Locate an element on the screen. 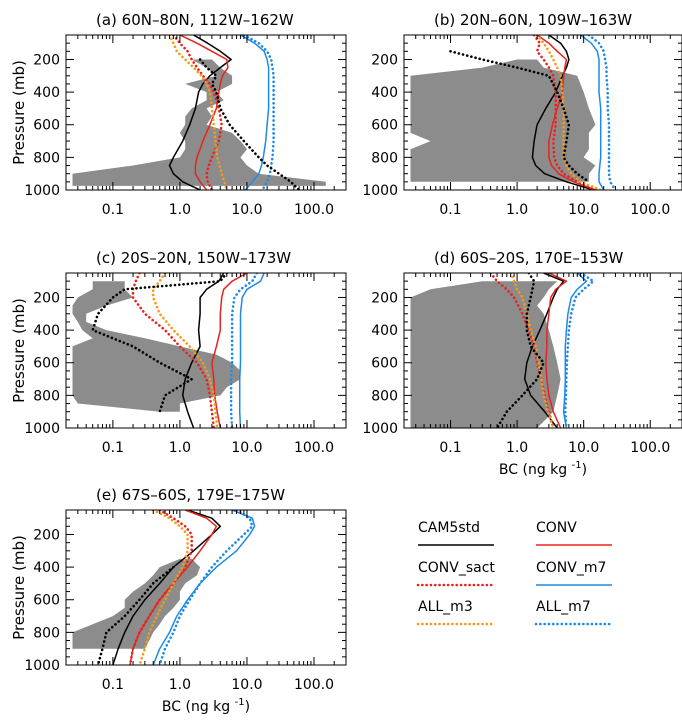 The width and height of the screenshot is (682, 721). legend-label: CONV is located at coordinates (556, 528).